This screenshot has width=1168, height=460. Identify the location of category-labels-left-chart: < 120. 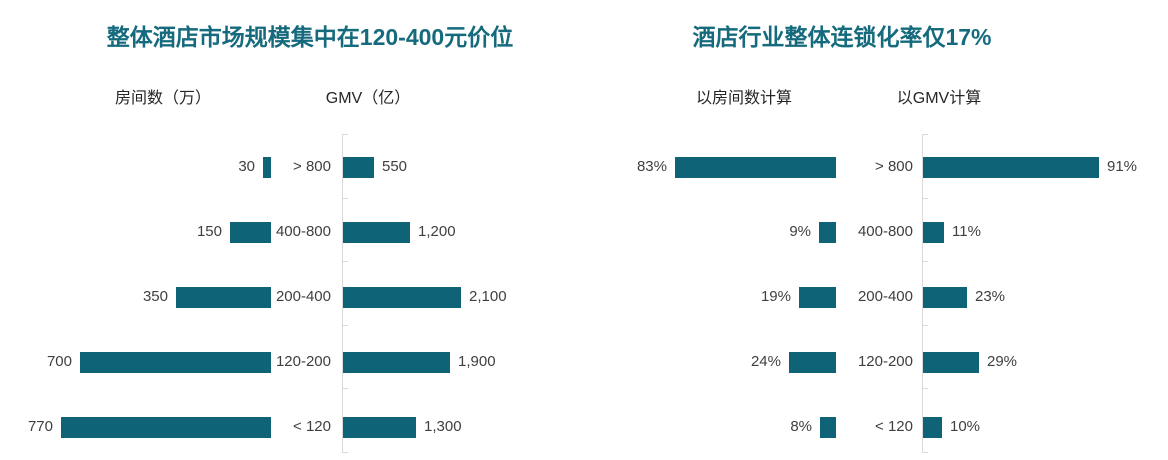
(312, 426).